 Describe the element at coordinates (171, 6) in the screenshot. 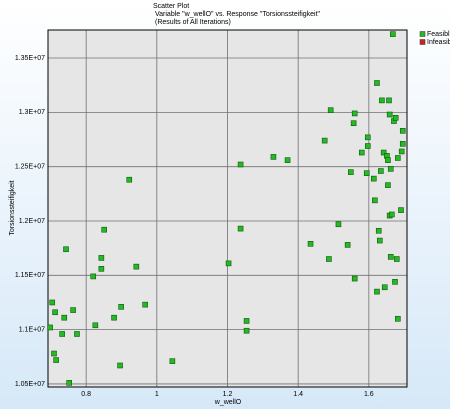

I see `chart-title: Scatter Plot` at that location.